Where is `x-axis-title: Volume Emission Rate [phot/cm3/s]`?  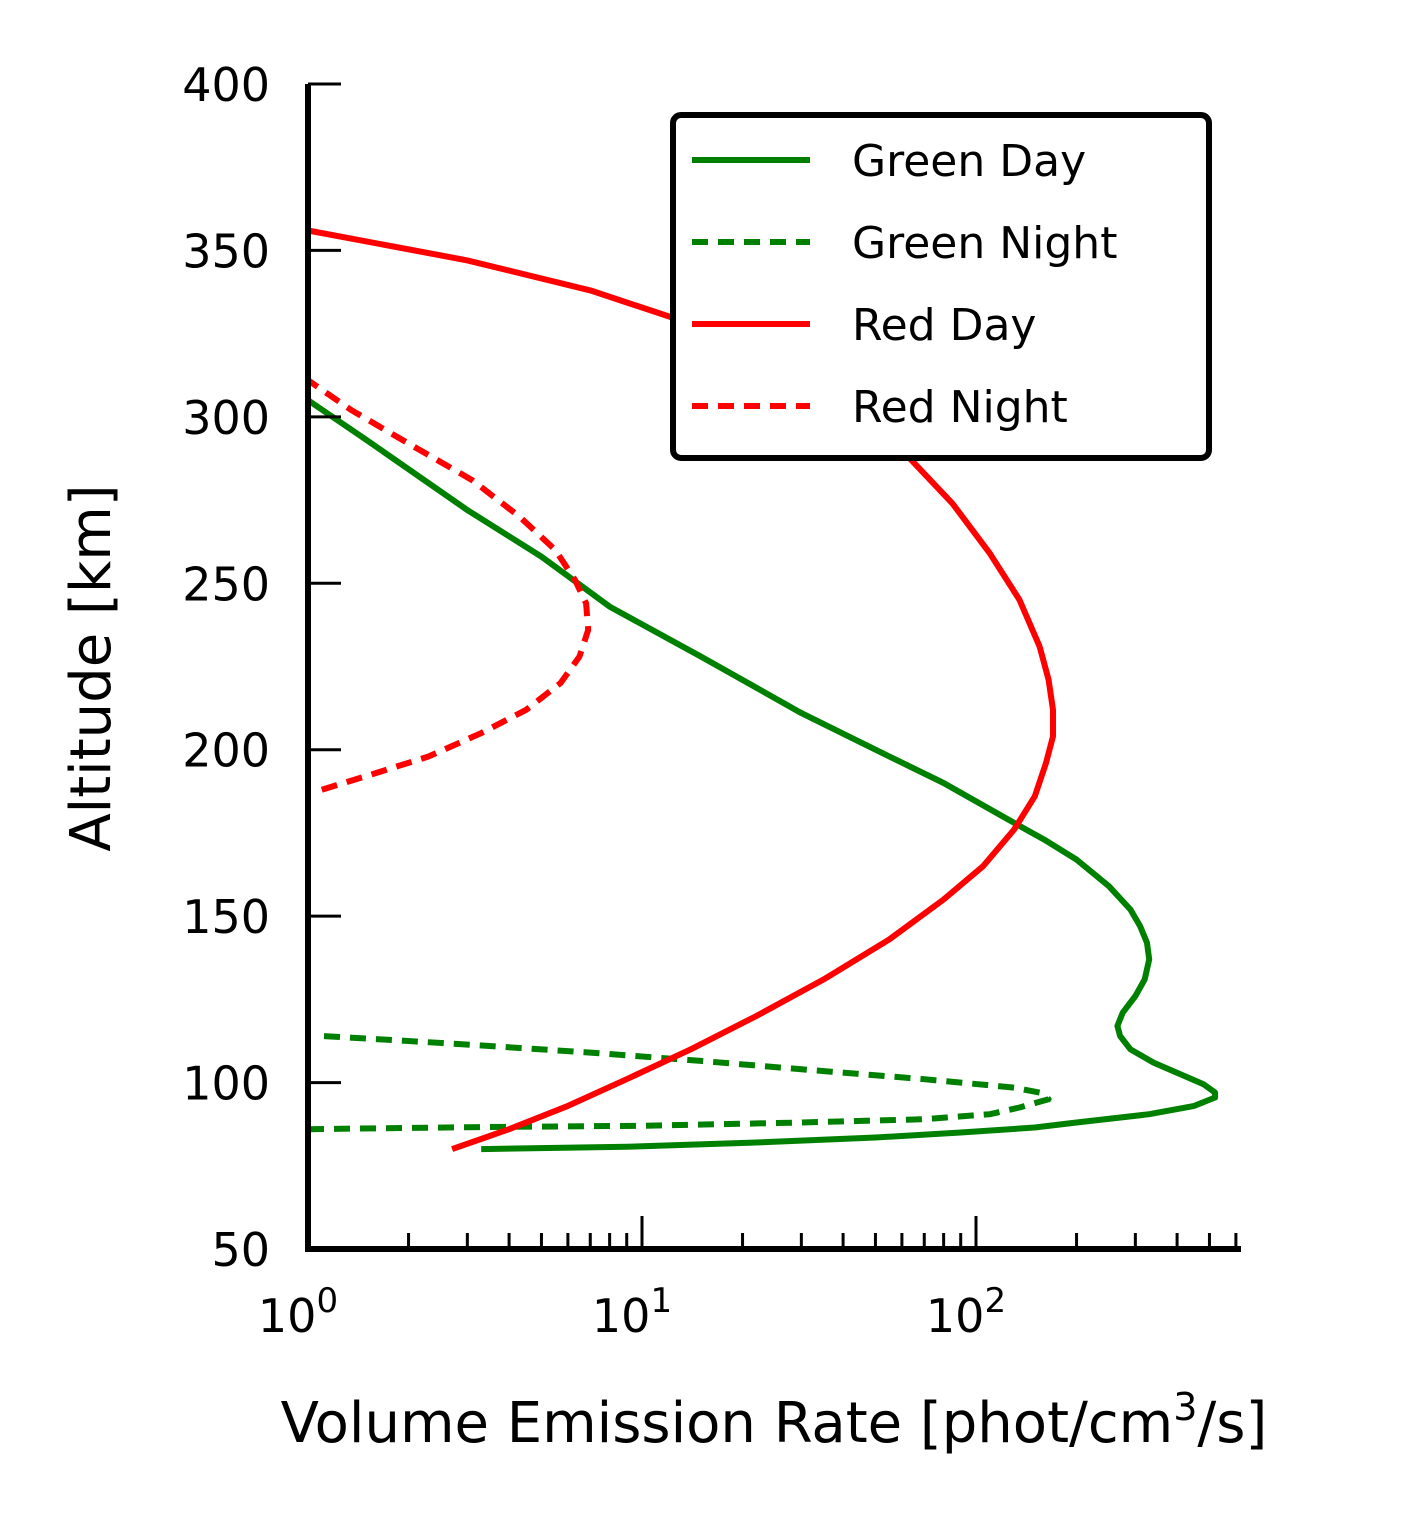
x-axis-title: Volume Emission Rate [phot/cm3/s] is located at coordinates (774, 1420).